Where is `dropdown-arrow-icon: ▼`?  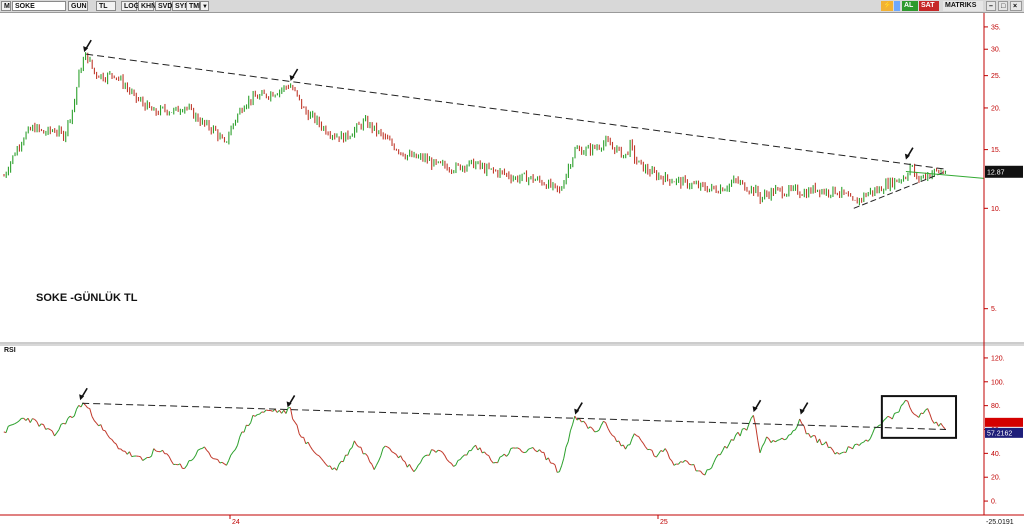
dropdown-arrow-icon: ▼ is located at coordinates (204, 6).